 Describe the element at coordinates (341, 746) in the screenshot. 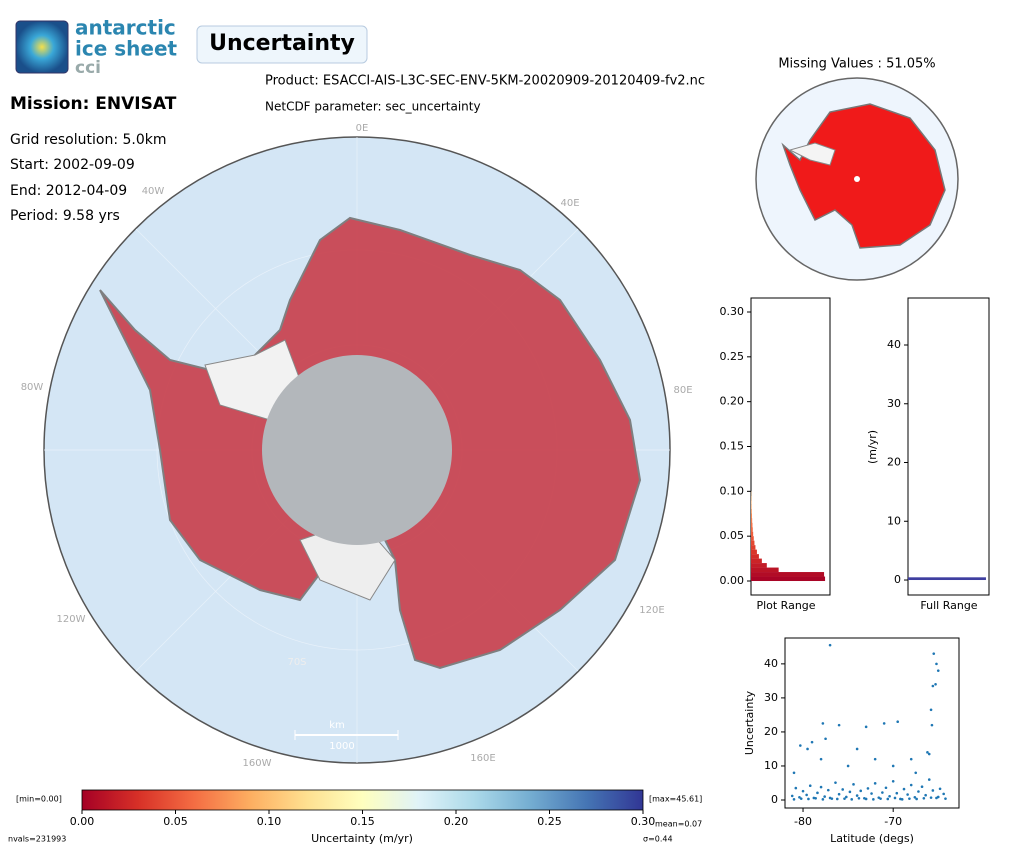

I see `scale-value: 1000` at that location.